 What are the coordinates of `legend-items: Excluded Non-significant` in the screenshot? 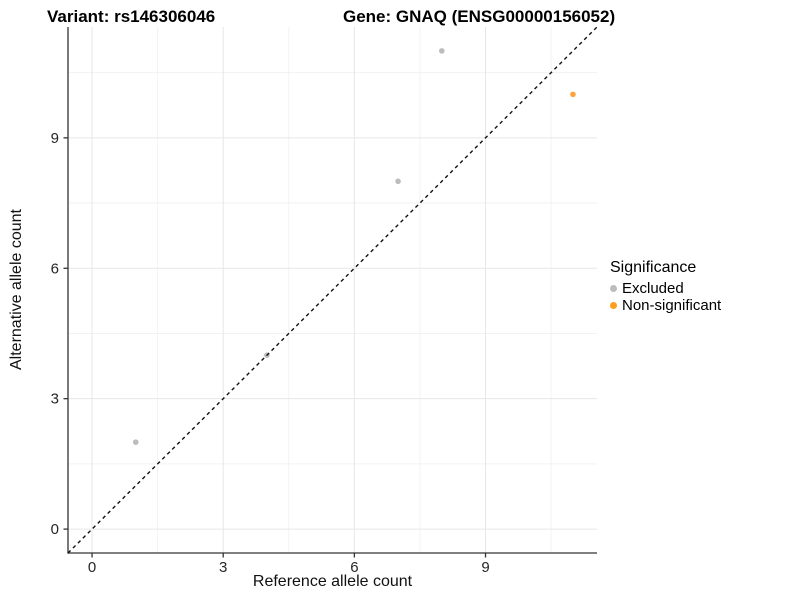 It's located at (702, 296).